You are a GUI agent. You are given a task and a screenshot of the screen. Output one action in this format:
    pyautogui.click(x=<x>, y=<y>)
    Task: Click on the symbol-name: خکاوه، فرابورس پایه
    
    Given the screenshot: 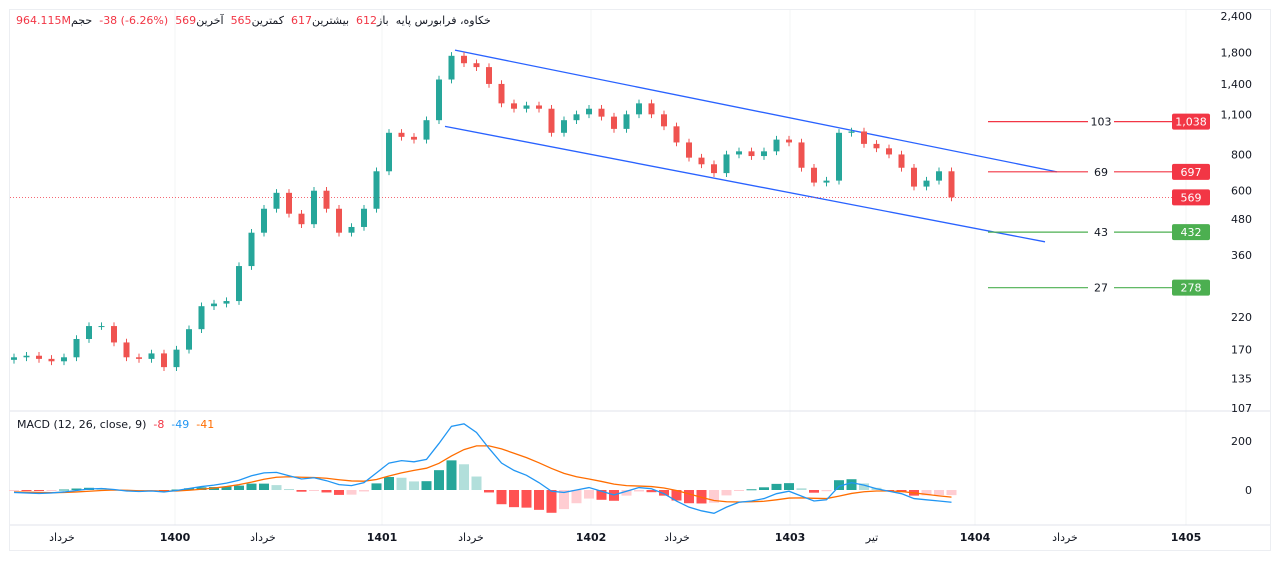 What is the action you would take?
    pyautogui.click(x=443, y=20)
    